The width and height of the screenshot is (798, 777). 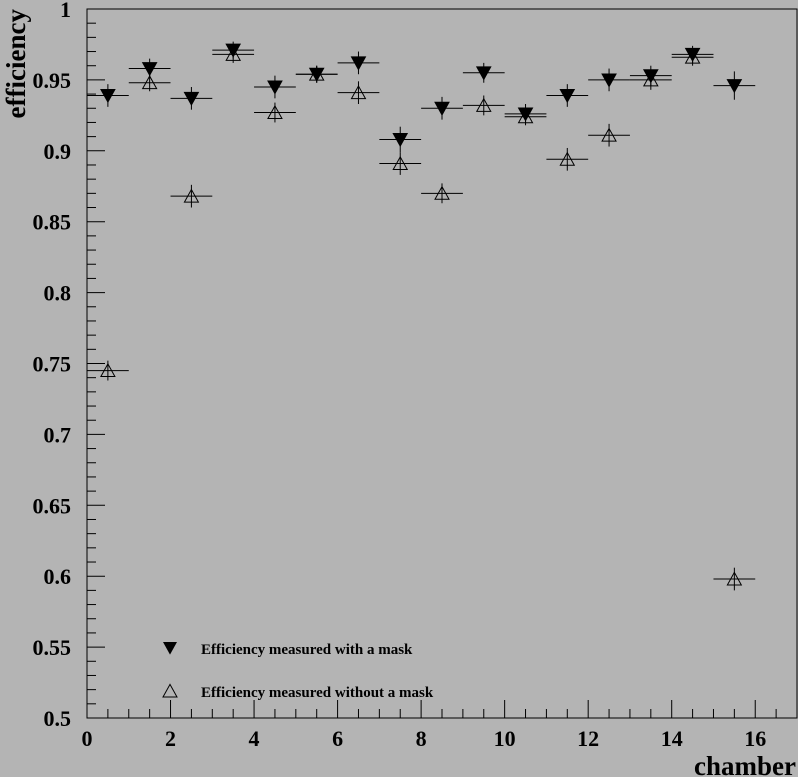 What do you see at coordinates (52, 222) in the screenshot?
I see `y-tick-label: 0.85` at bounding box center [52, 222].